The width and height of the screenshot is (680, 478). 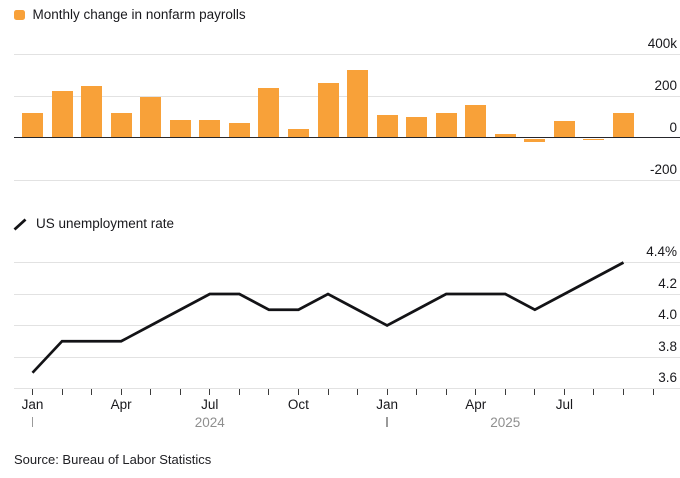 What do you see at coordinates (298, 404) in the screenshot?
I see `x-axis-label: Oct` at bounding box center [298, 404].